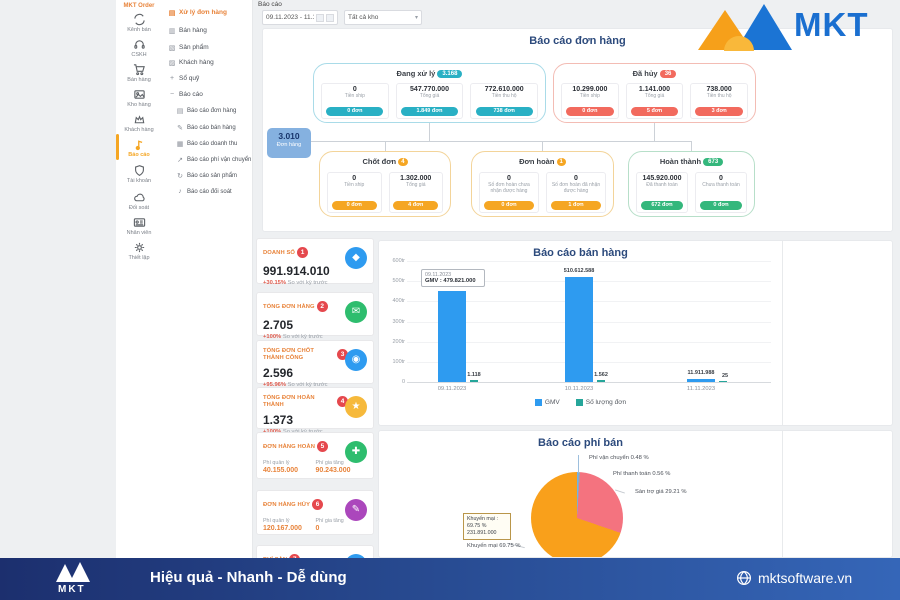 The image size is (900, 600). I want to click on rail-item-label: Kênh bán, so click(139, 30).